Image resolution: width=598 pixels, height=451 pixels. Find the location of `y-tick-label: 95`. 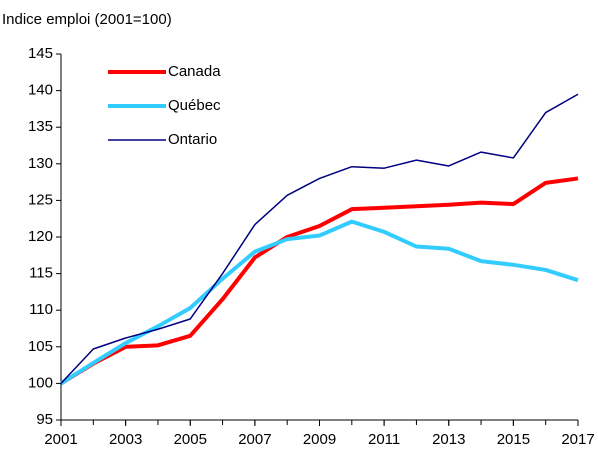

y-tick-label: 95 is located at coordinates (44, 419).